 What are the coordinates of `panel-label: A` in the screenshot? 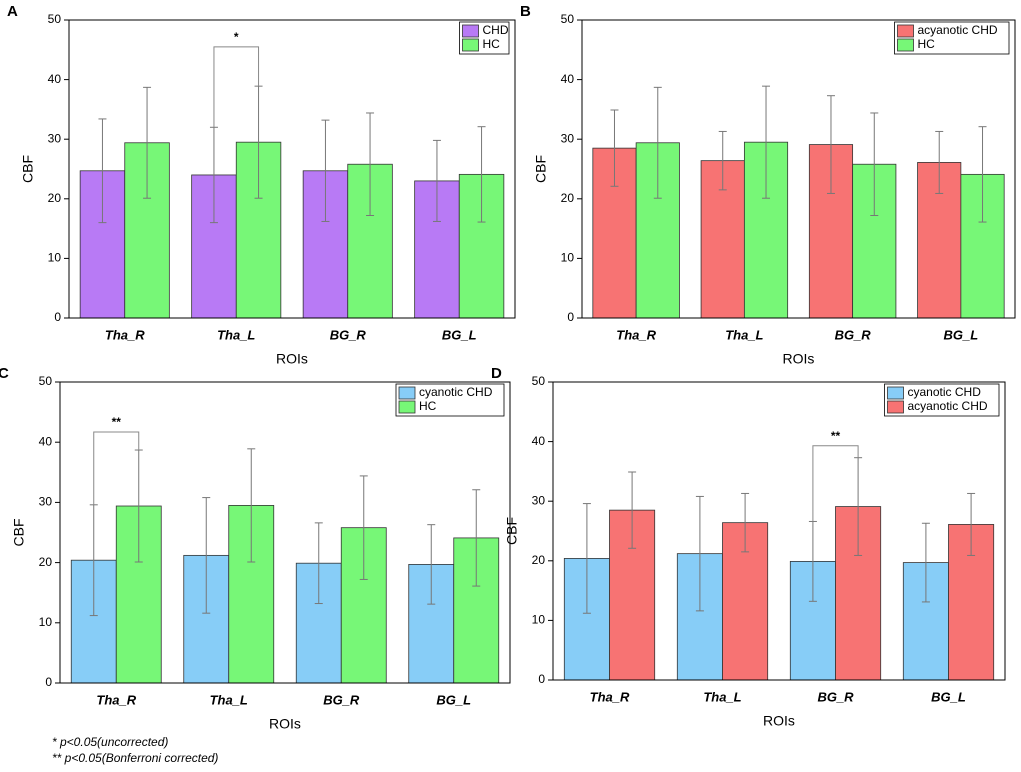 It's located at (12, 11).